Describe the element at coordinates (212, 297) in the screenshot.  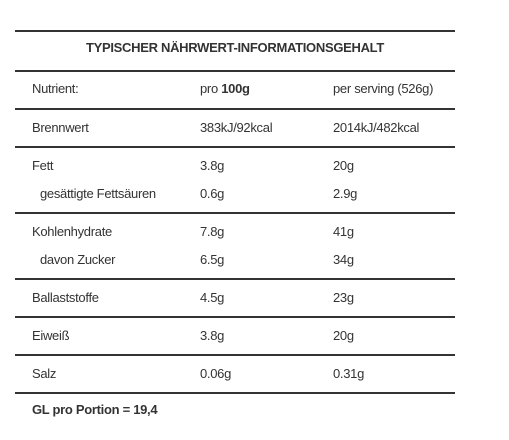
I see `per100-value: 4.5g` at that location.